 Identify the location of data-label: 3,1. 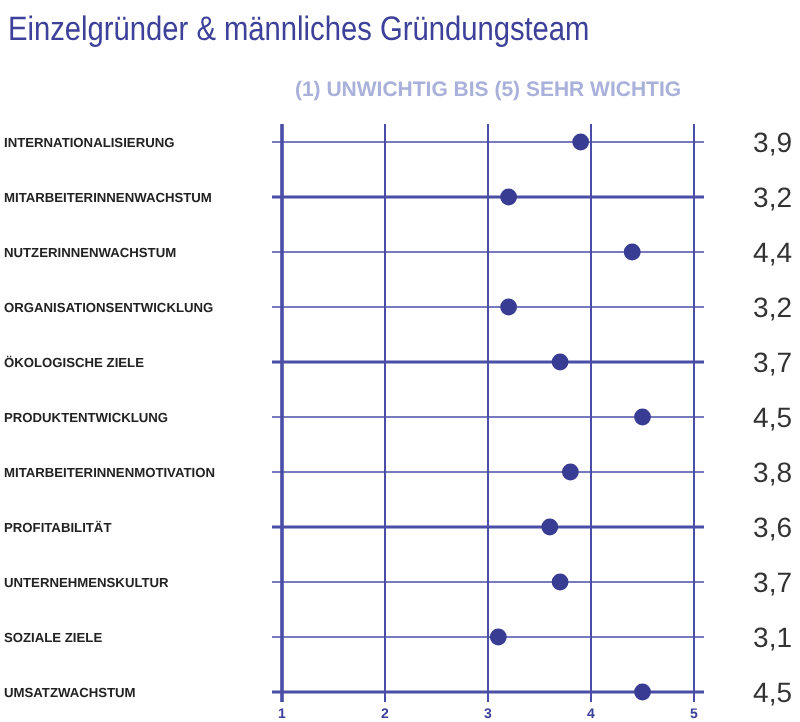
(773, 637).